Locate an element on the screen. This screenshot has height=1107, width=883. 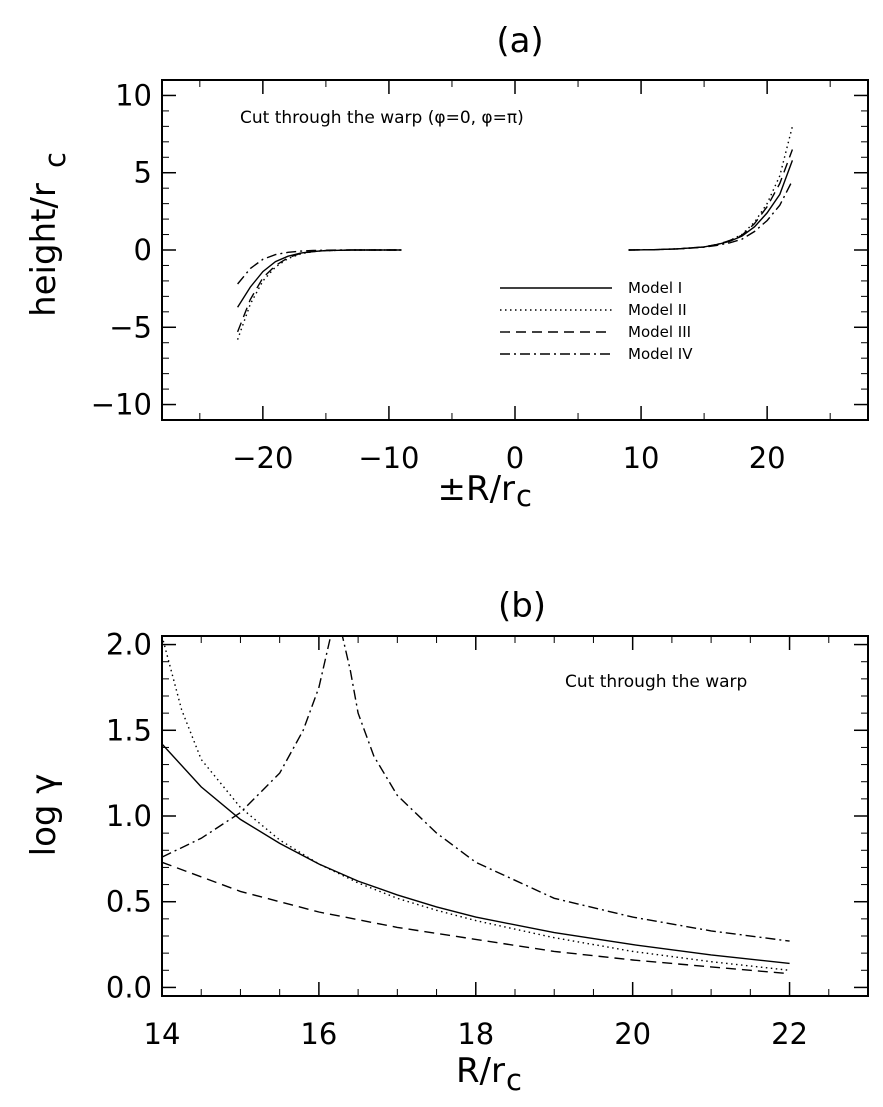
legend-label: Model IV is located at coordinates (660, 354).